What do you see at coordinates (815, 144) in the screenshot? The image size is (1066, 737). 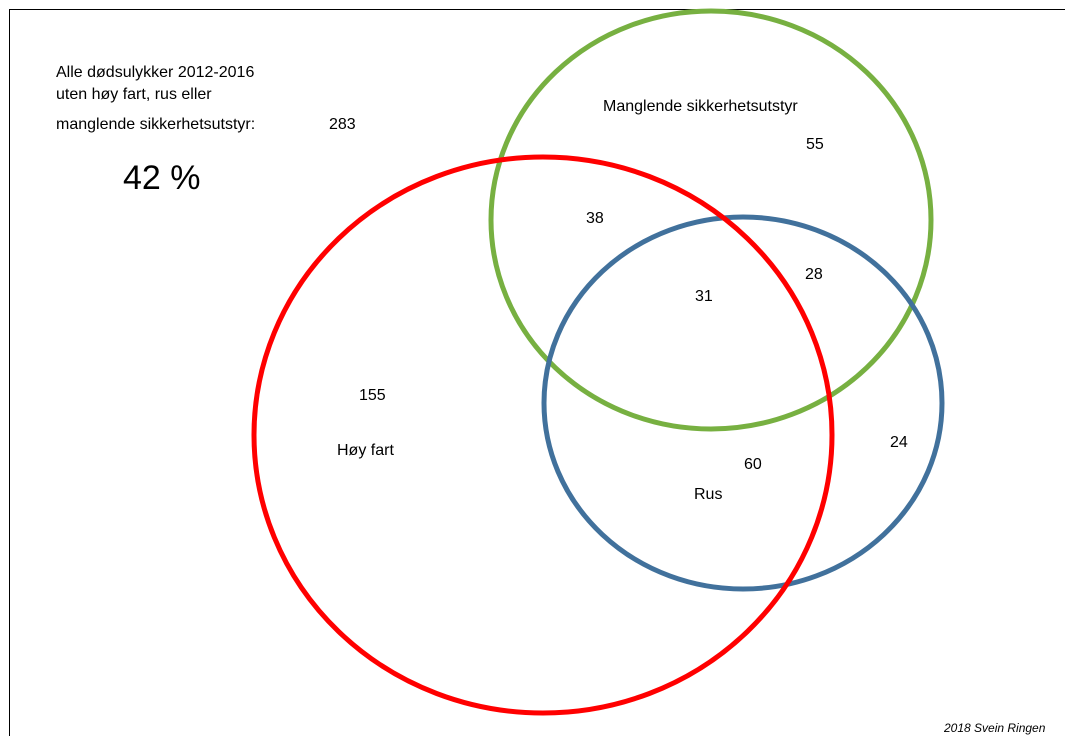 I see `count-sikkerhetsutstyr-only: 55` at bounding box center [815, 144].